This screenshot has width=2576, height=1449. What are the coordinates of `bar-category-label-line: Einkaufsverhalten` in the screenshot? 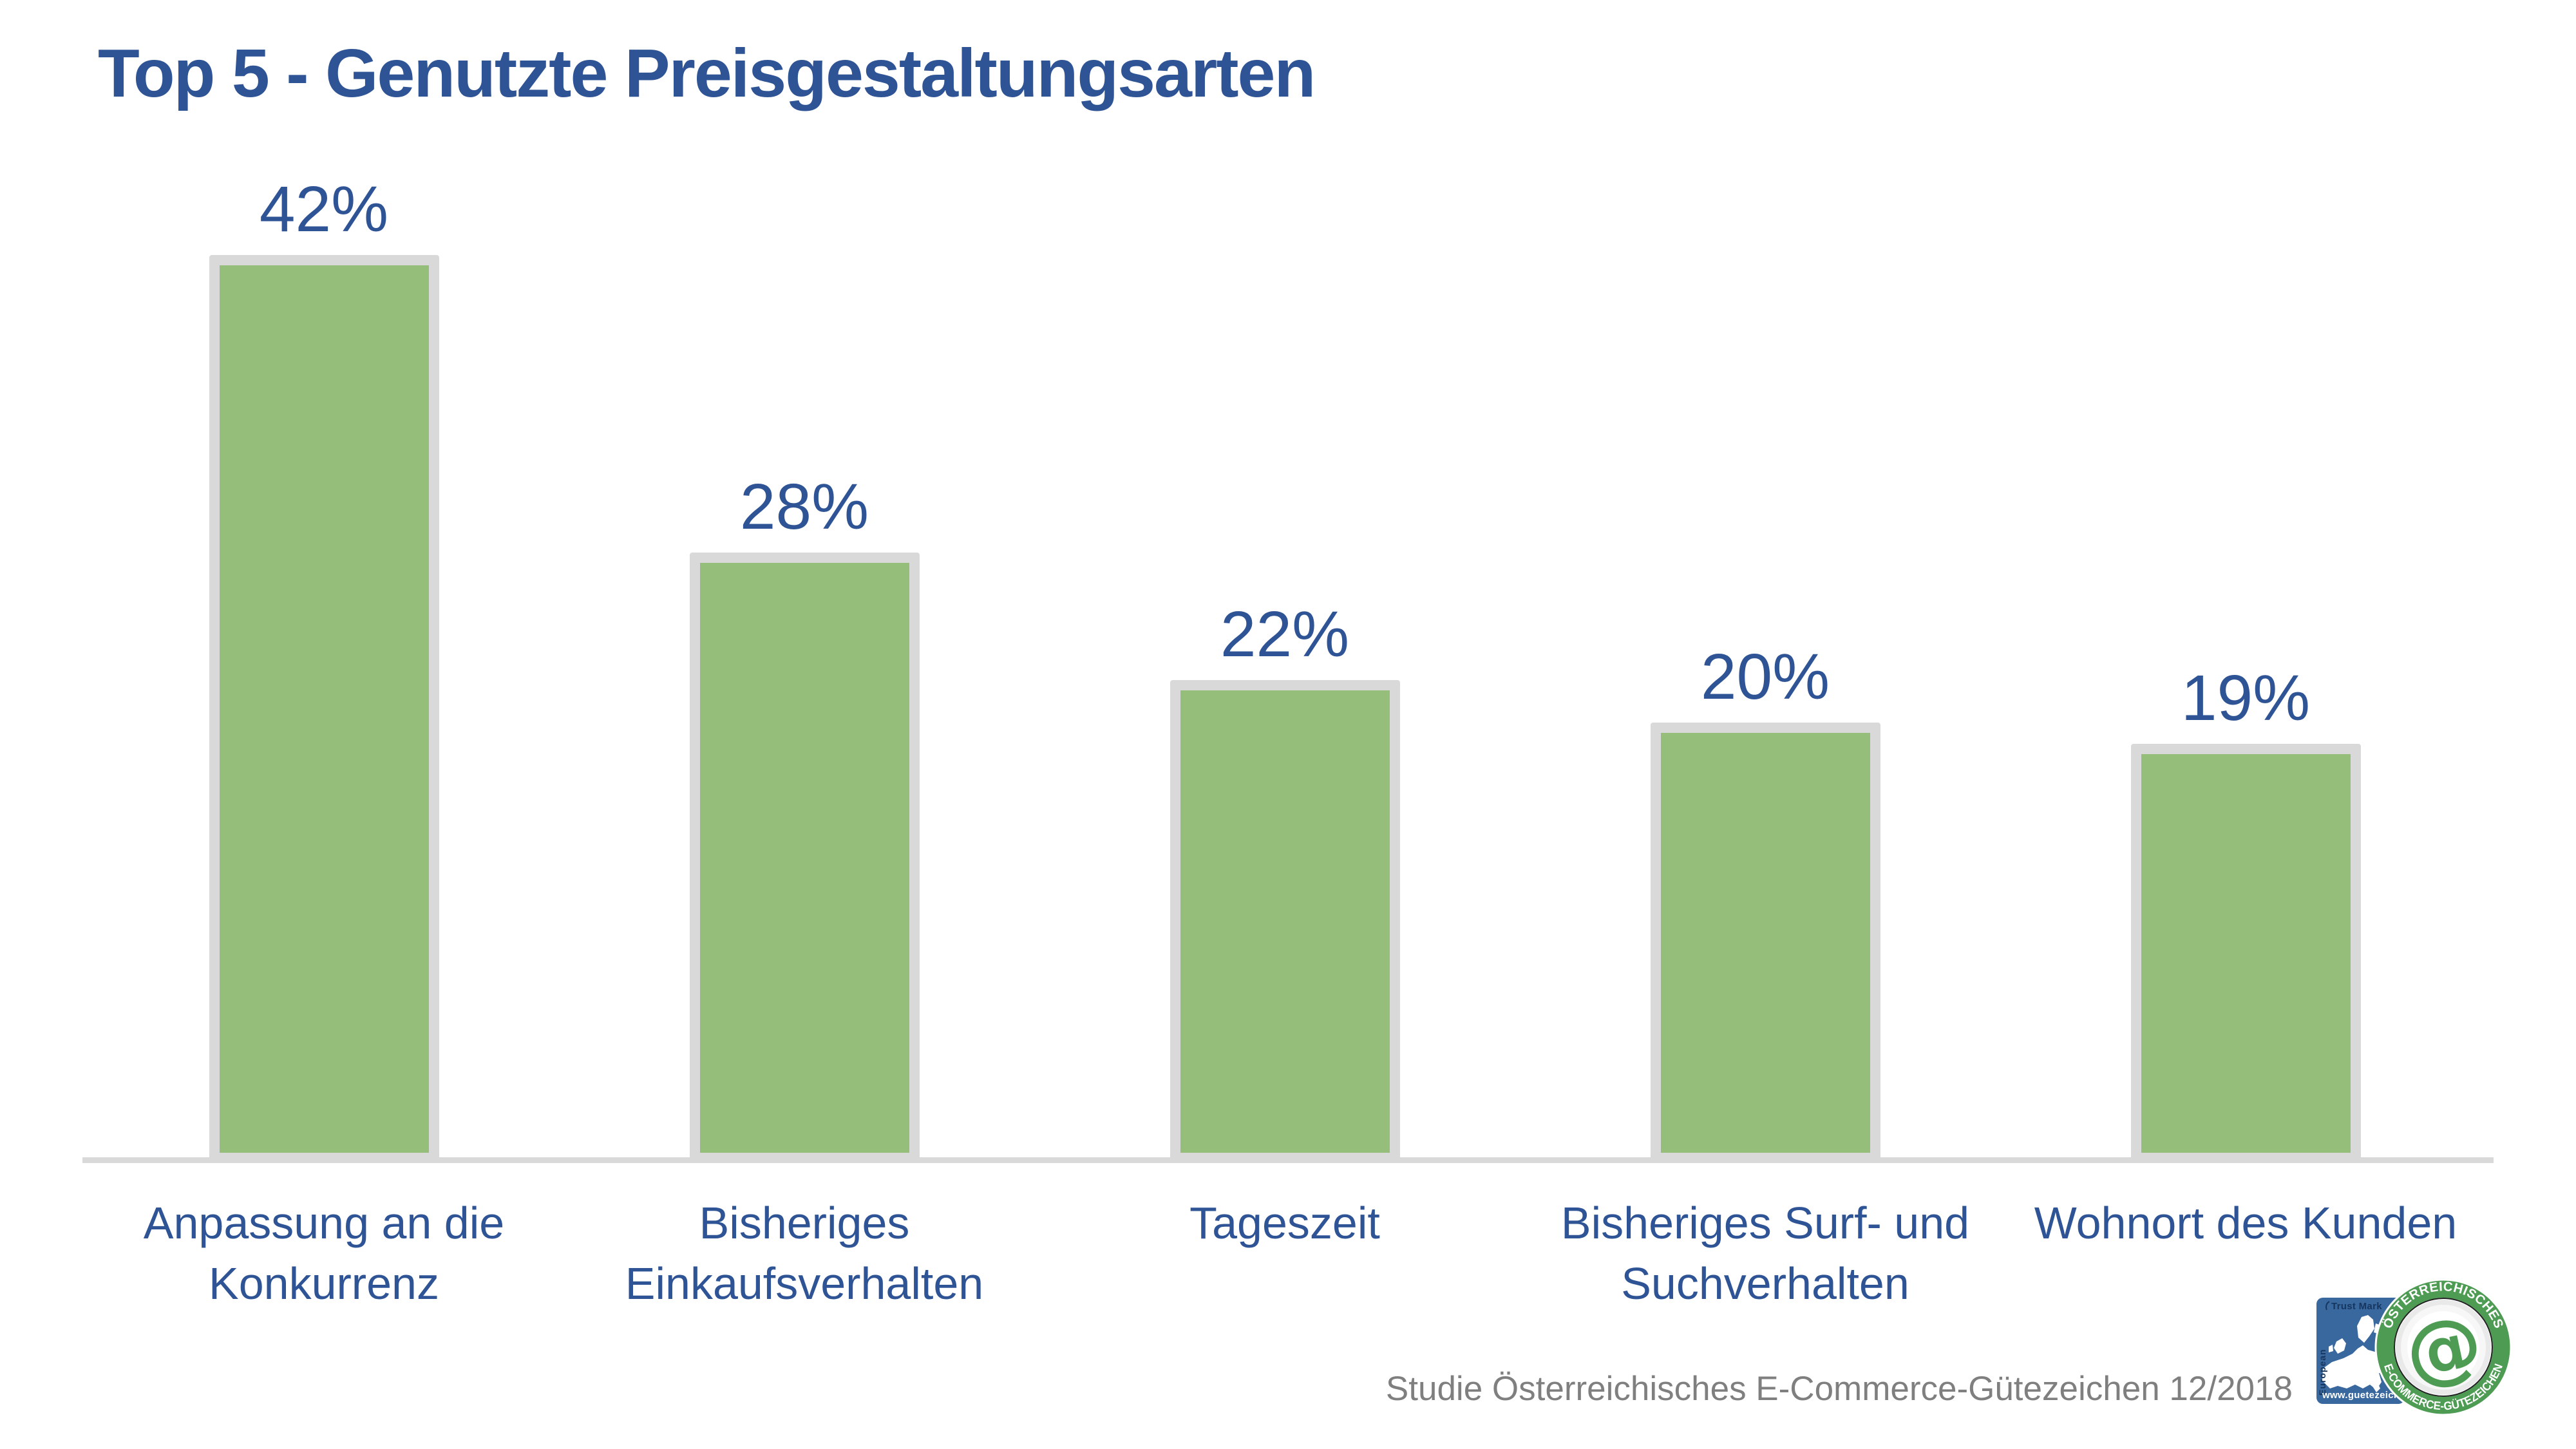 It's located at (805, 1284).